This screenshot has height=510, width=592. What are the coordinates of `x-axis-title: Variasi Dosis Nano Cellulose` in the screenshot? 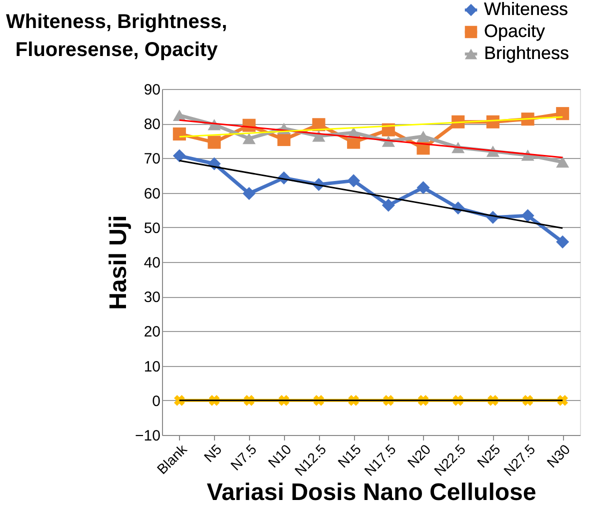 It's located at (371, 492).